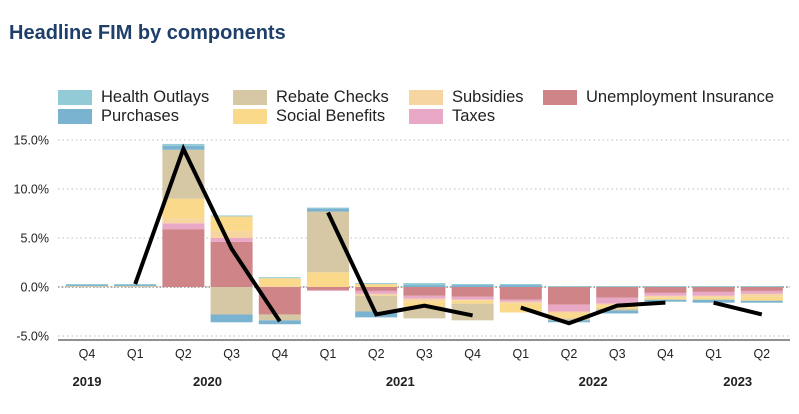 The height and width of the screenshot is (414, 799). I want to click on legend-item-taxes: Taxes, so click(452, 116).